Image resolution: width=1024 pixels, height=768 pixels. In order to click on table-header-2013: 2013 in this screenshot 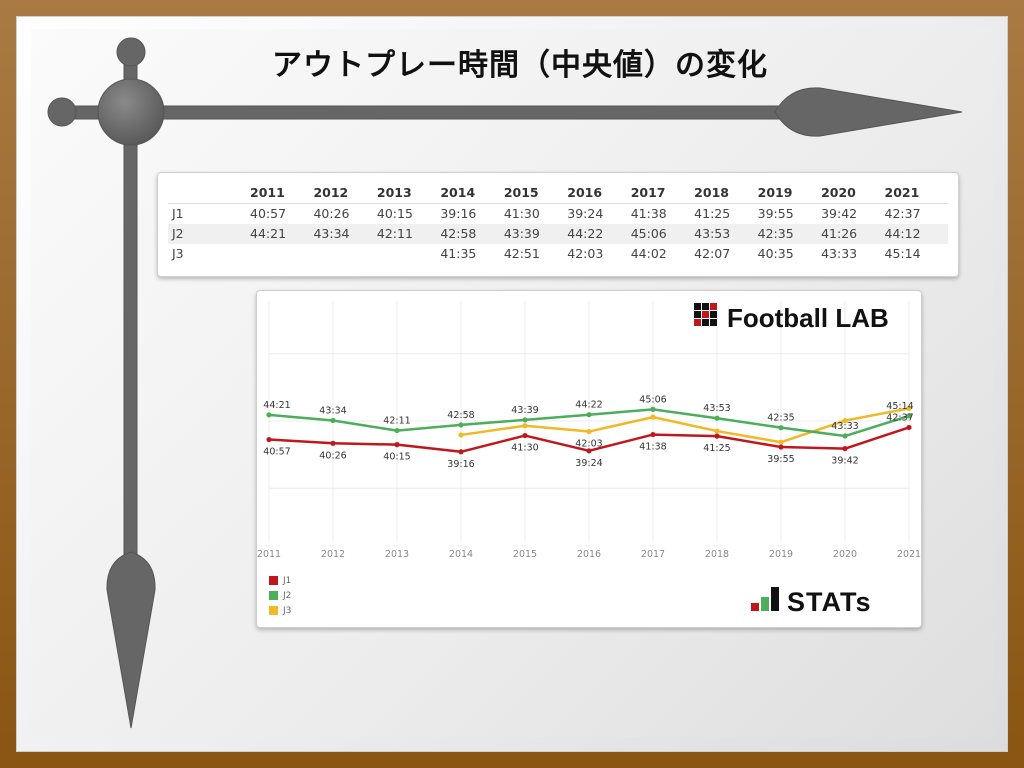, I will do `click(394, 192)`.